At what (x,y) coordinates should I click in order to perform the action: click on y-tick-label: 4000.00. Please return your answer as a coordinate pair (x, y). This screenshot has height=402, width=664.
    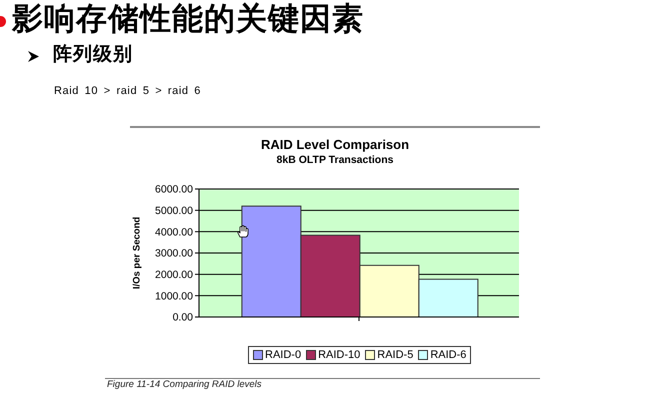
    Looking at the image, I should click on (174, 232).